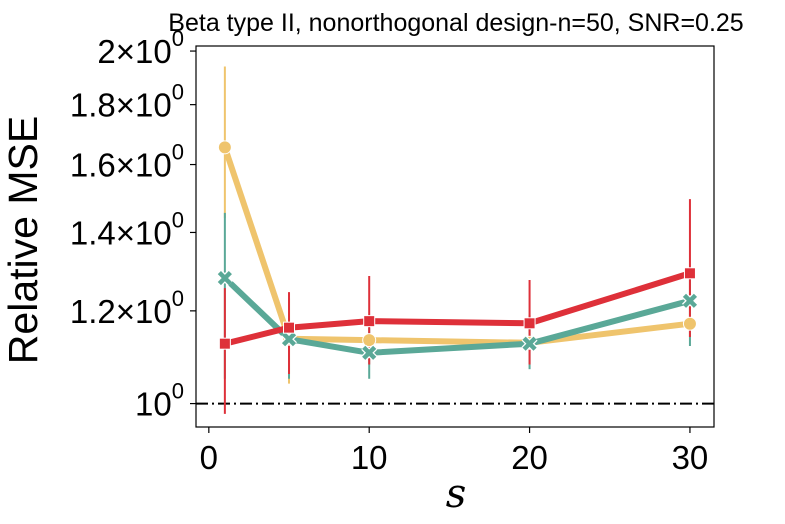 This screenshot has height=524, width=785. What do you see at coordinates (456, 494) in the screenshot?
I see `x-axis-label: s` at bounding box center [456, 494].